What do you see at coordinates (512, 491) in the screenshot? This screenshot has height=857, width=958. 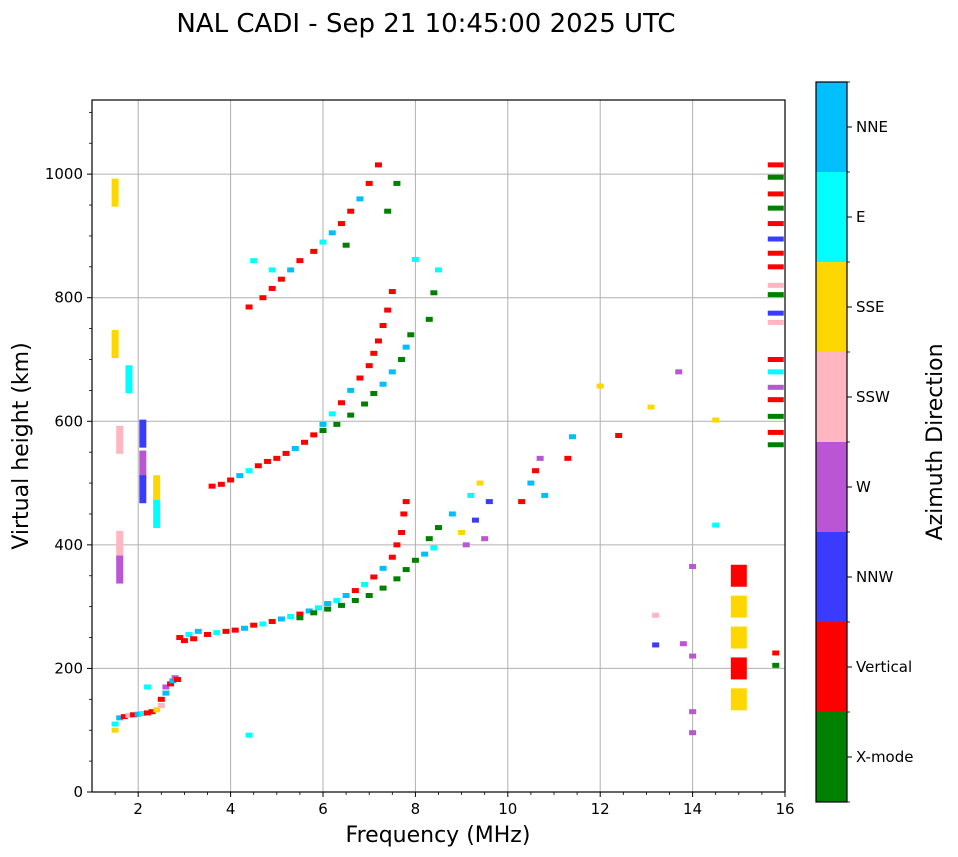 I see `series-oblique-echoes-8-5-11-mhz` at bounding box center [512, 491].